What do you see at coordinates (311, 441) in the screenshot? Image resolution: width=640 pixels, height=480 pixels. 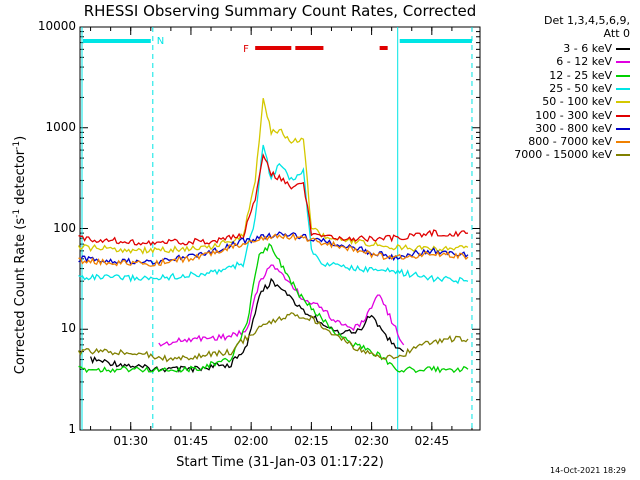 I see `x-tick-label: 02:15` at bounding box center [311, 441].